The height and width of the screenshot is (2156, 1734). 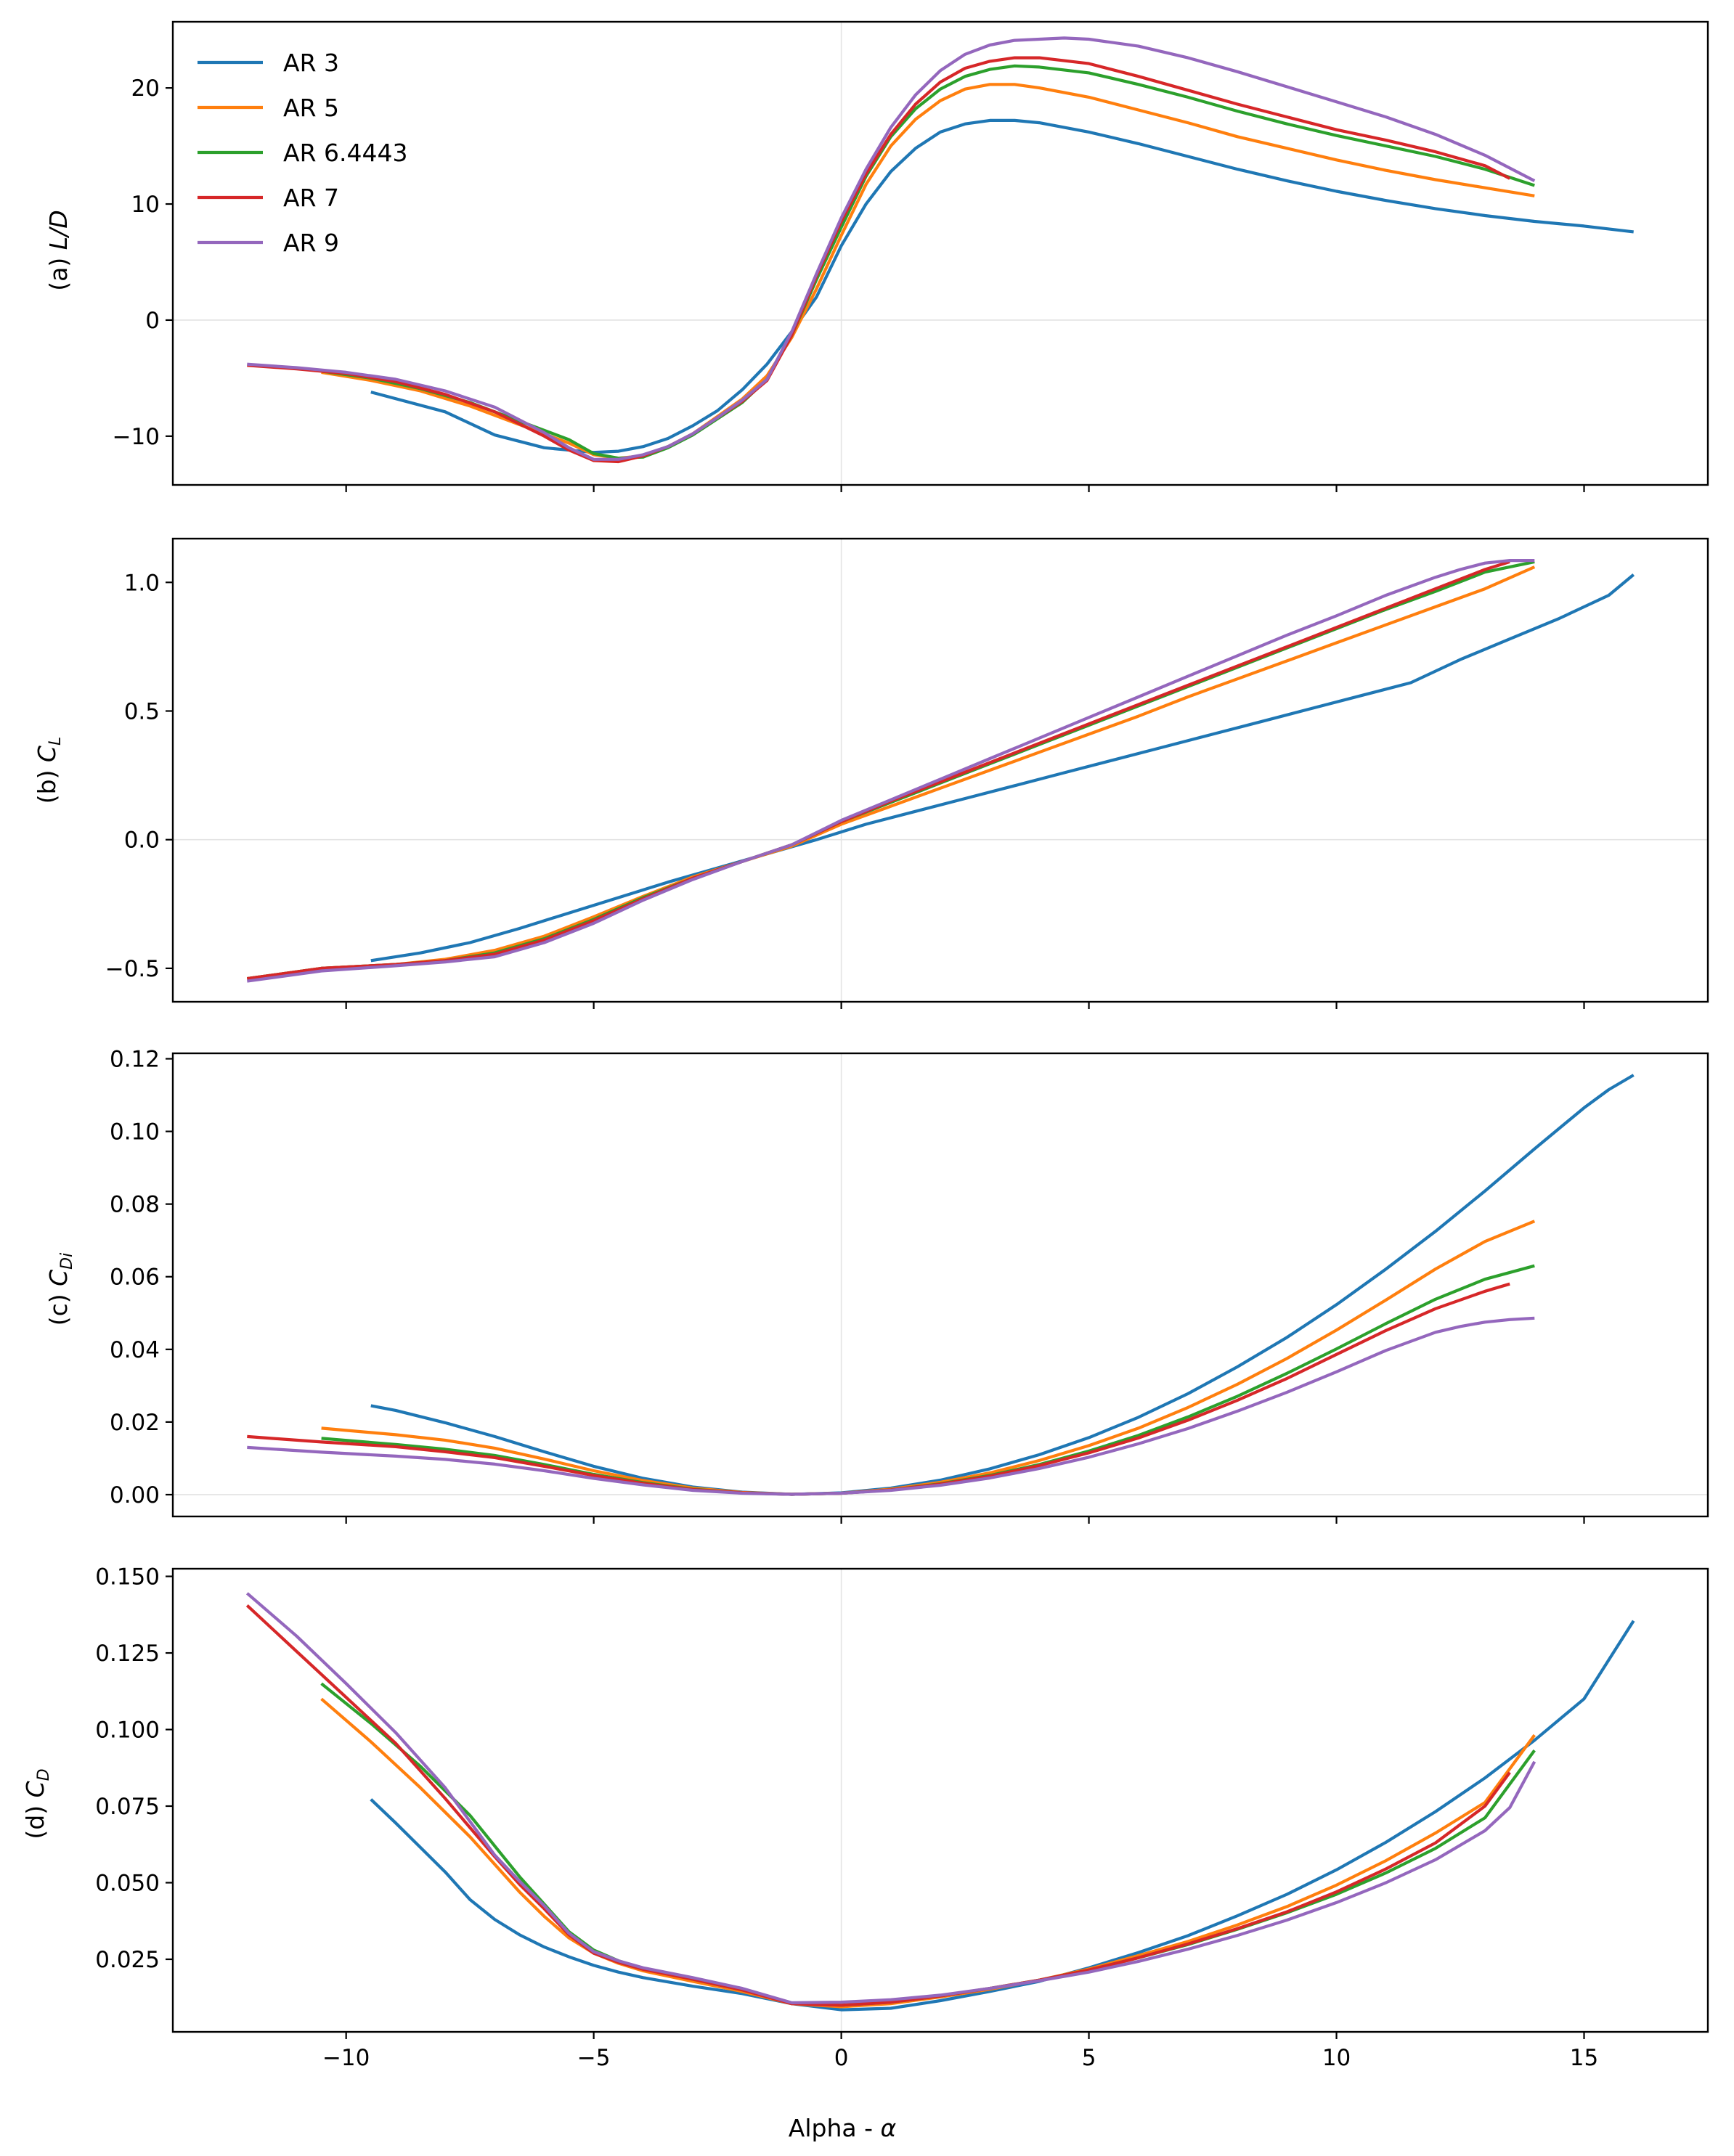 What do you see at coordinates (311, 243) in the screenshot?
I see `legend-label: AR 9` at bounding box center [311, 243].